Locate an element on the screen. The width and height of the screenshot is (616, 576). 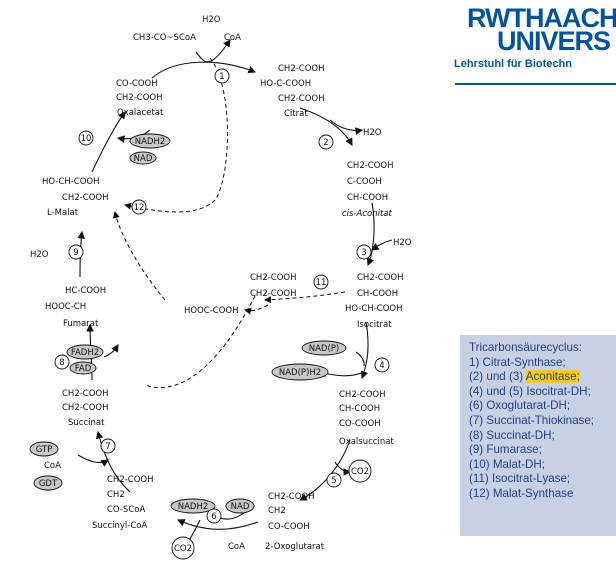
rwth-logo: RWTHAACH UNIVERS Lehrstuhl für Biotechn is located at coordinates (535, 44).